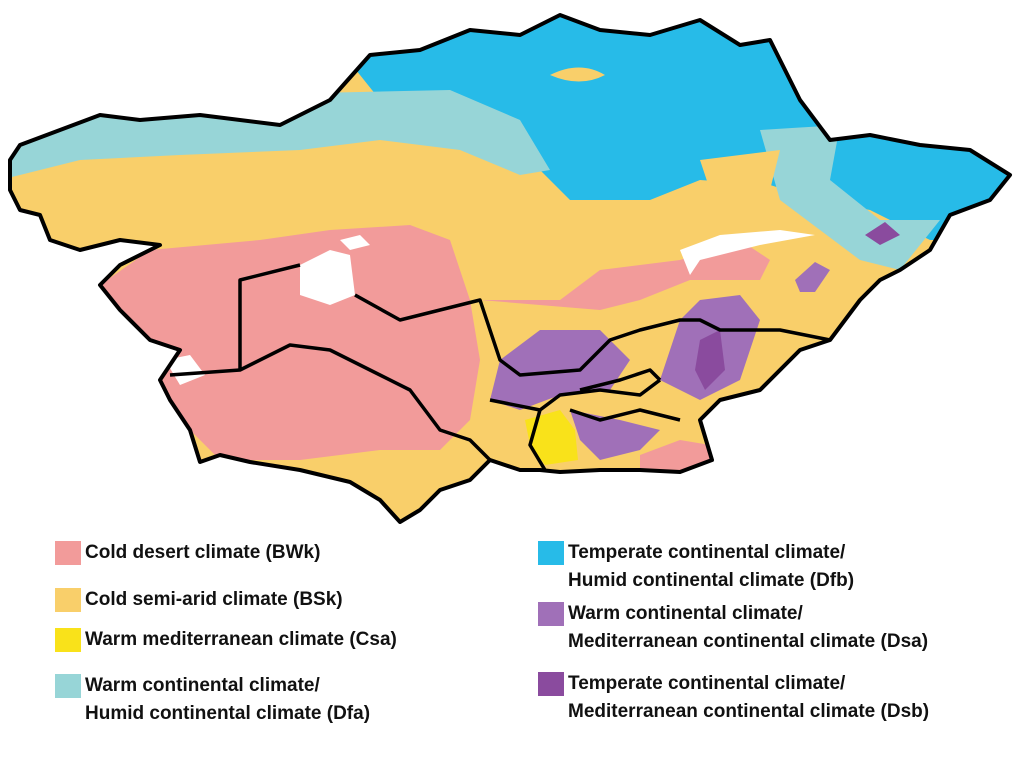 Image resolution: width=1024 pixels, height=762 pixels. Describe the element at coordinates (241, 639) in the screenshot. I see `legend-label: Warm mediterranean climate (Csa)` at that location.